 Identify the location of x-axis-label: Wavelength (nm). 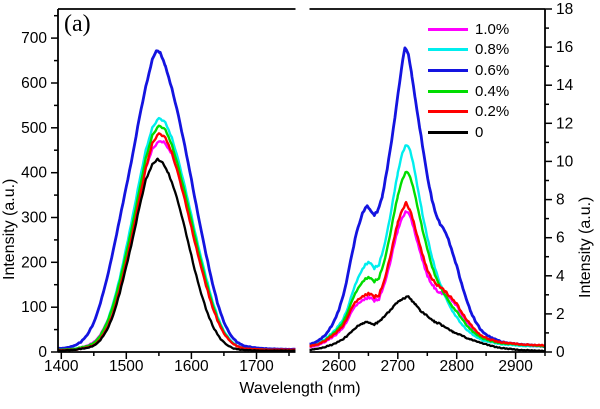
(300, 388).